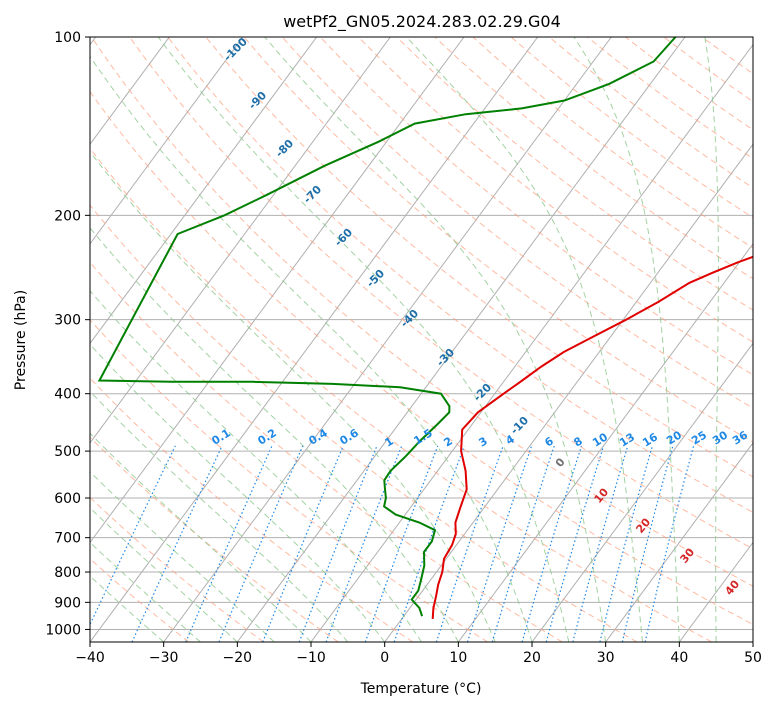 This screenshot has width=775, height=708. Describe the element at coordinates (343, 237) in the screenshot. I see `dry-adiabat-label: -60` at that location.